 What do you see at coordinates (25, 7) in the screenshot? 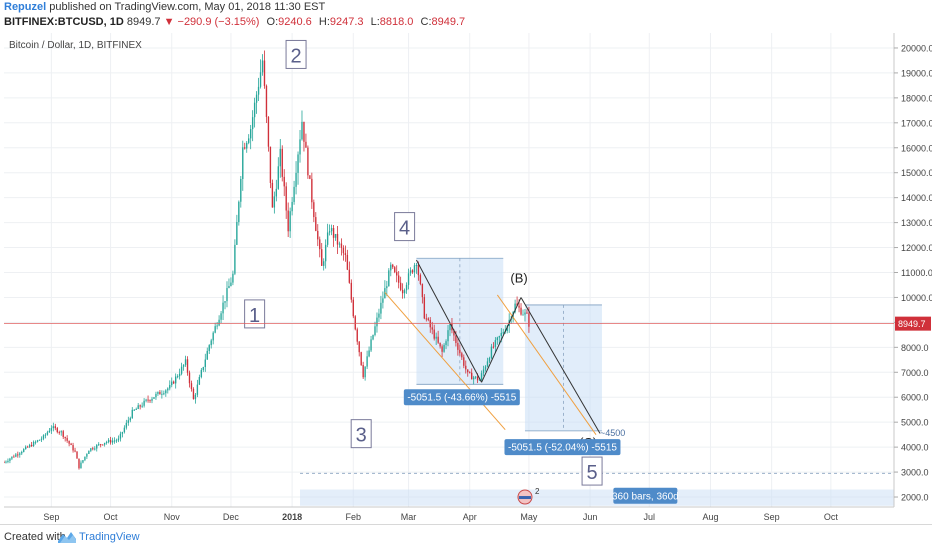
I see `author-name: Repuzel` at bounding box center [25, 7].